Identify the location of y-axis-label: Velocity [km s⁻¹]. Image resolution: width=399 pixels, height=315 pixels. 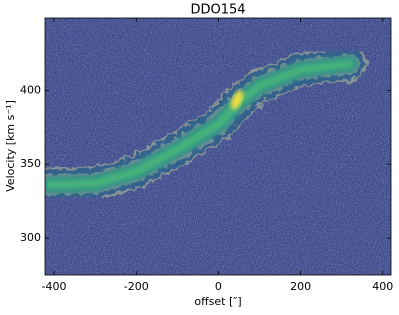
(10, 146).